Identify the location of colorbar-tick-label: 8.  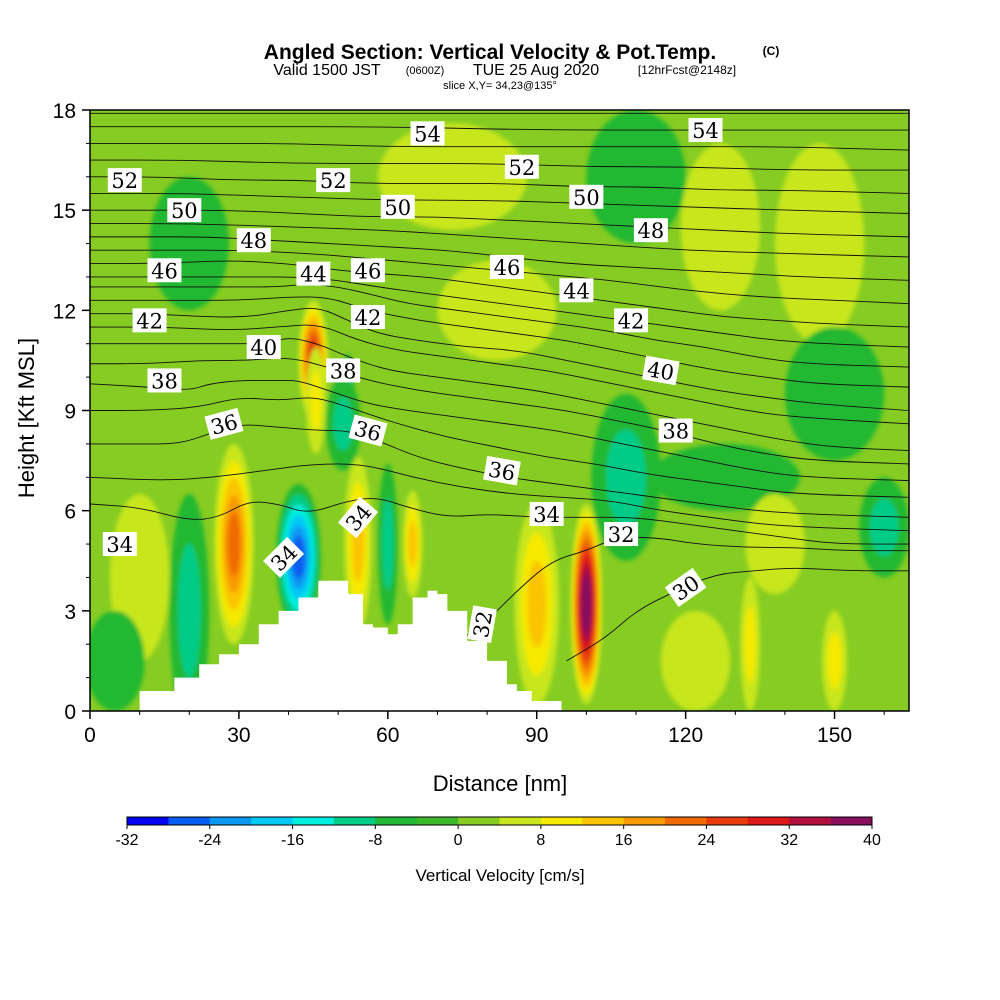
(540, 840).